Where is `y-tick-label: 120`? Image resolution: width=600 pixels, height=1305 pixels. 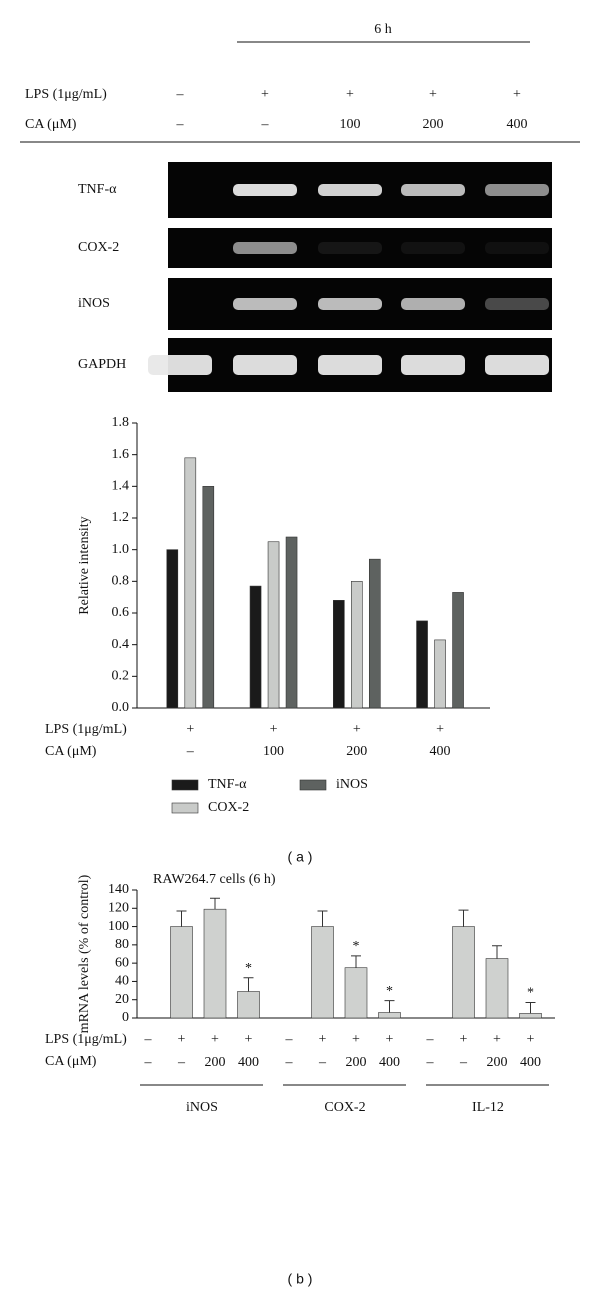
y-tick-label: 120 is located at coordinates (118, 908).